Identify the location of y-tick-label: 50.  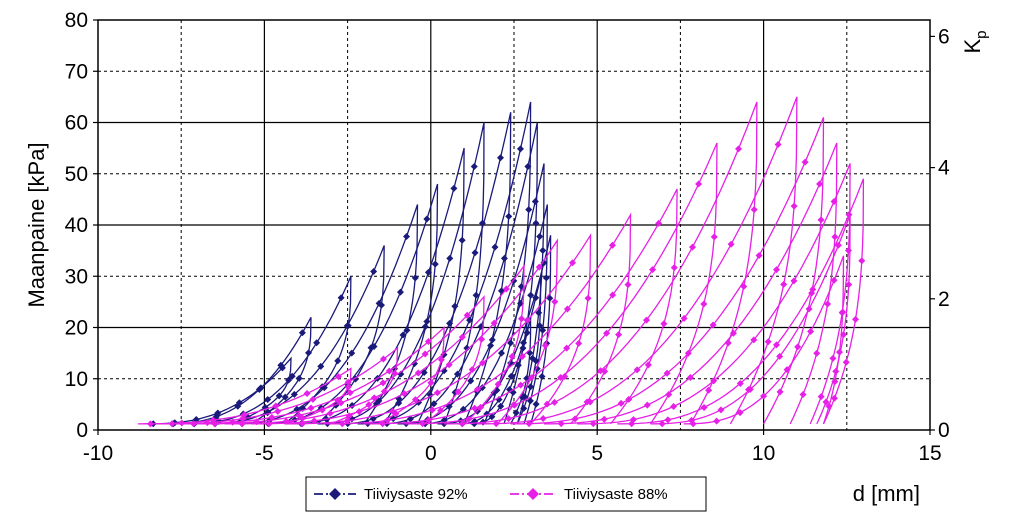
(76, 174).